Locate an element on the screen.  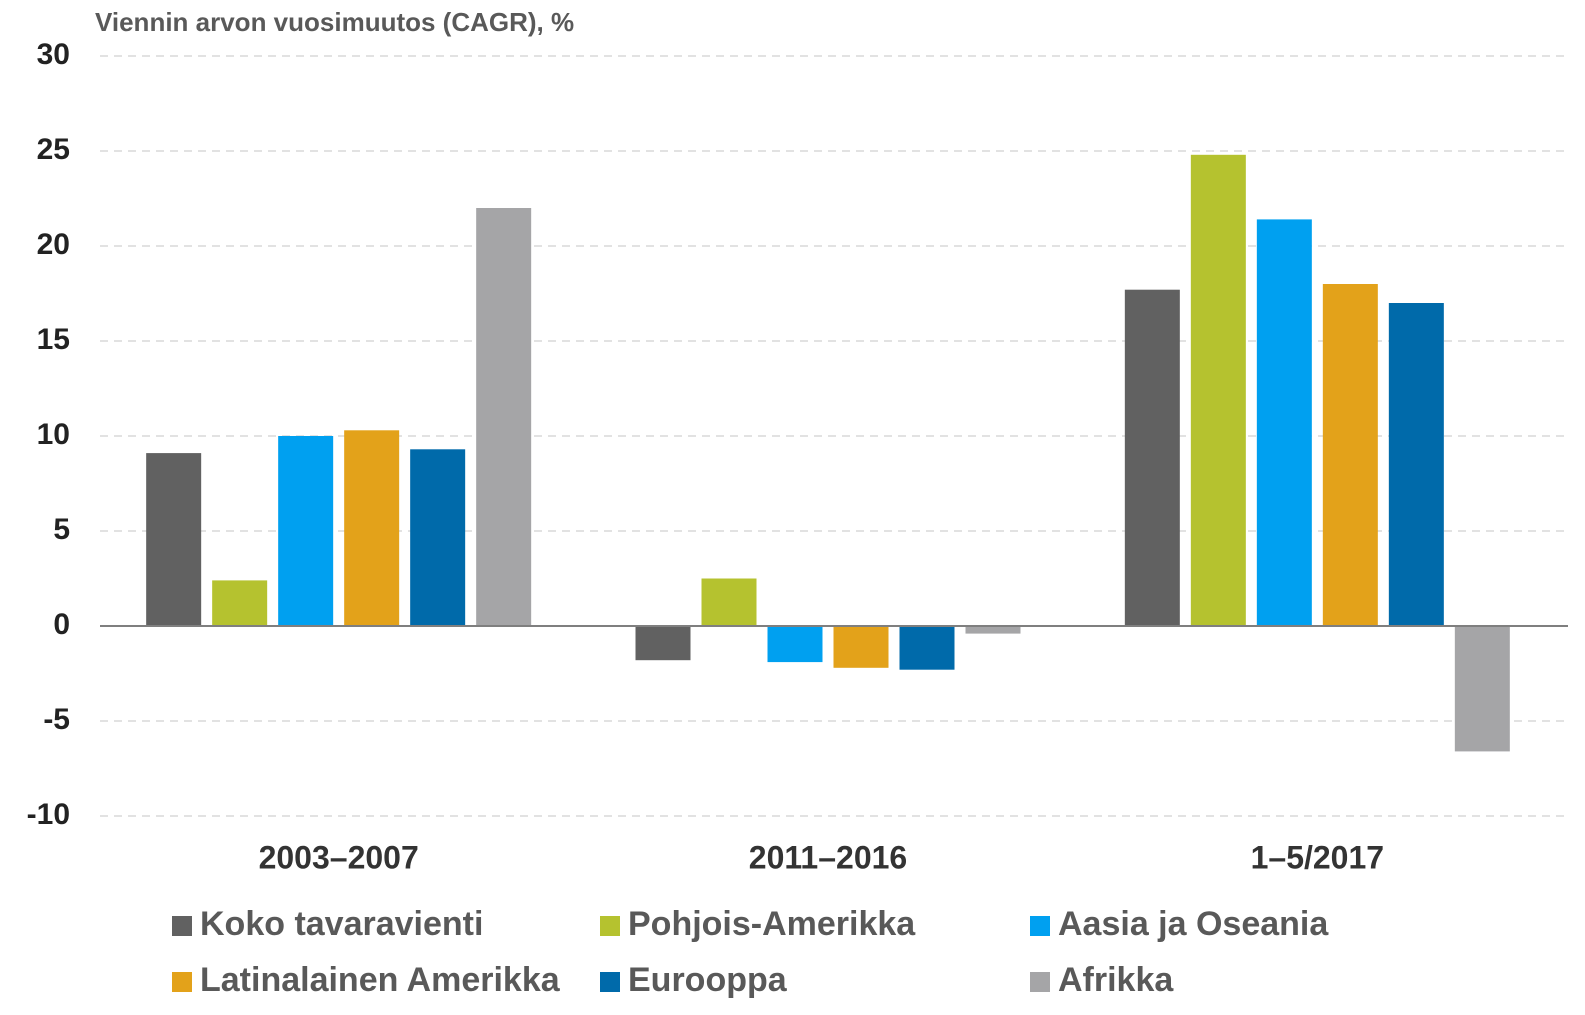
y-tick-label: 20 is located at coordinates (53, 244).